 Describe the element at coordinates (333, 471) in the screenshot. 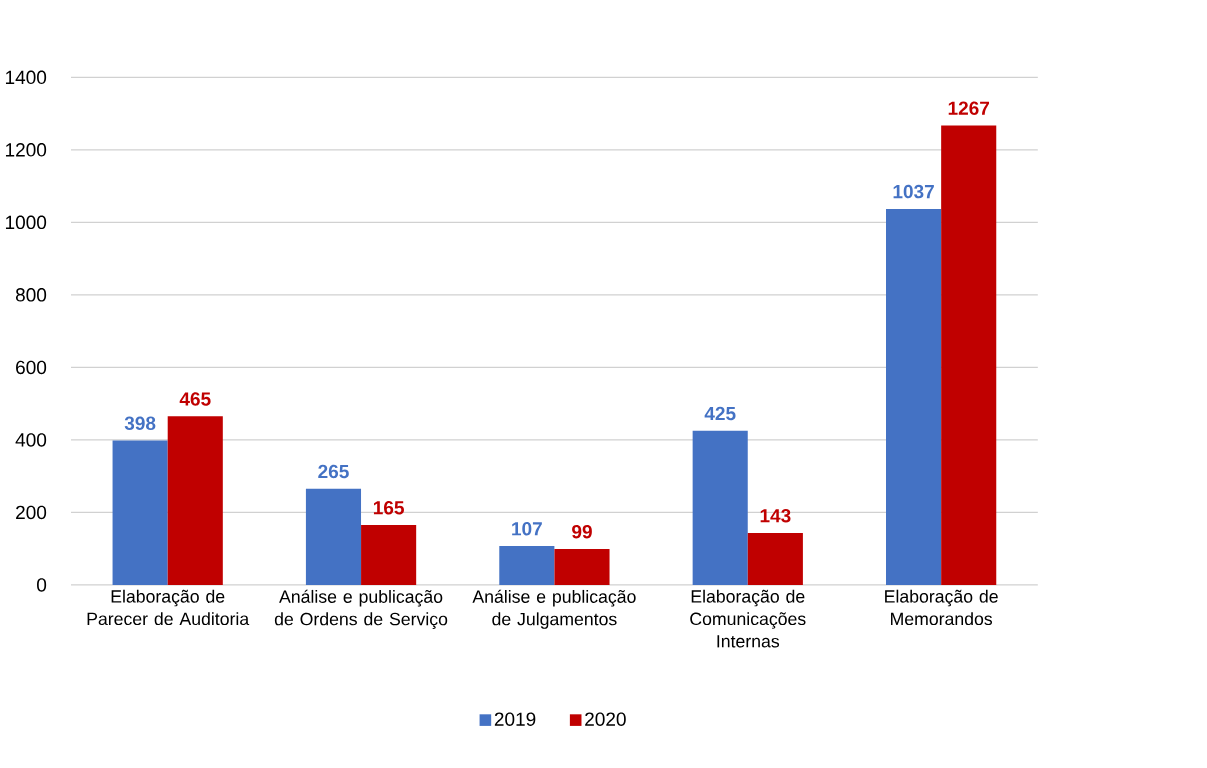

I see `data-label: 265` at that location.